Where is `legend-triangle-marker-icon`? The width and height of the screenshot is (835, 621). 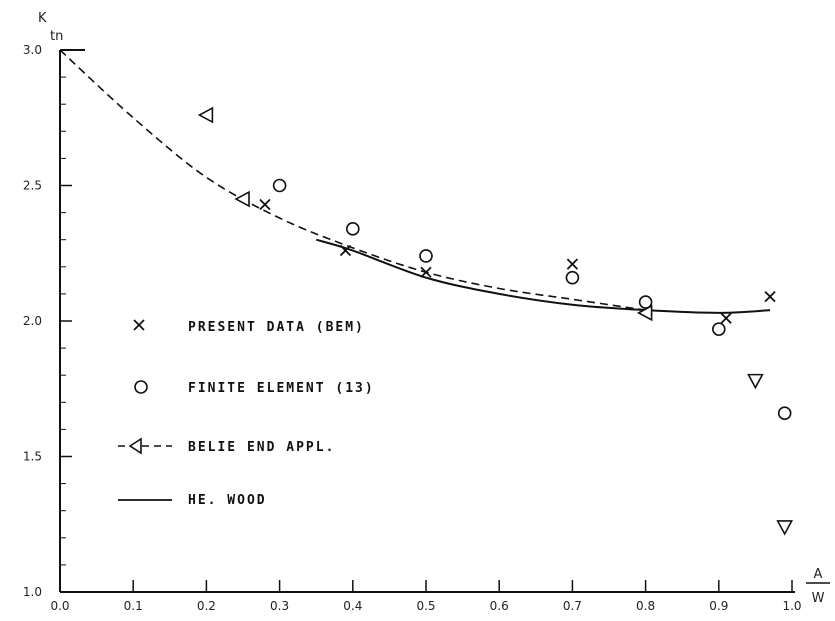
legend-triangle-marker-icon is located at coordinates (135, 446).